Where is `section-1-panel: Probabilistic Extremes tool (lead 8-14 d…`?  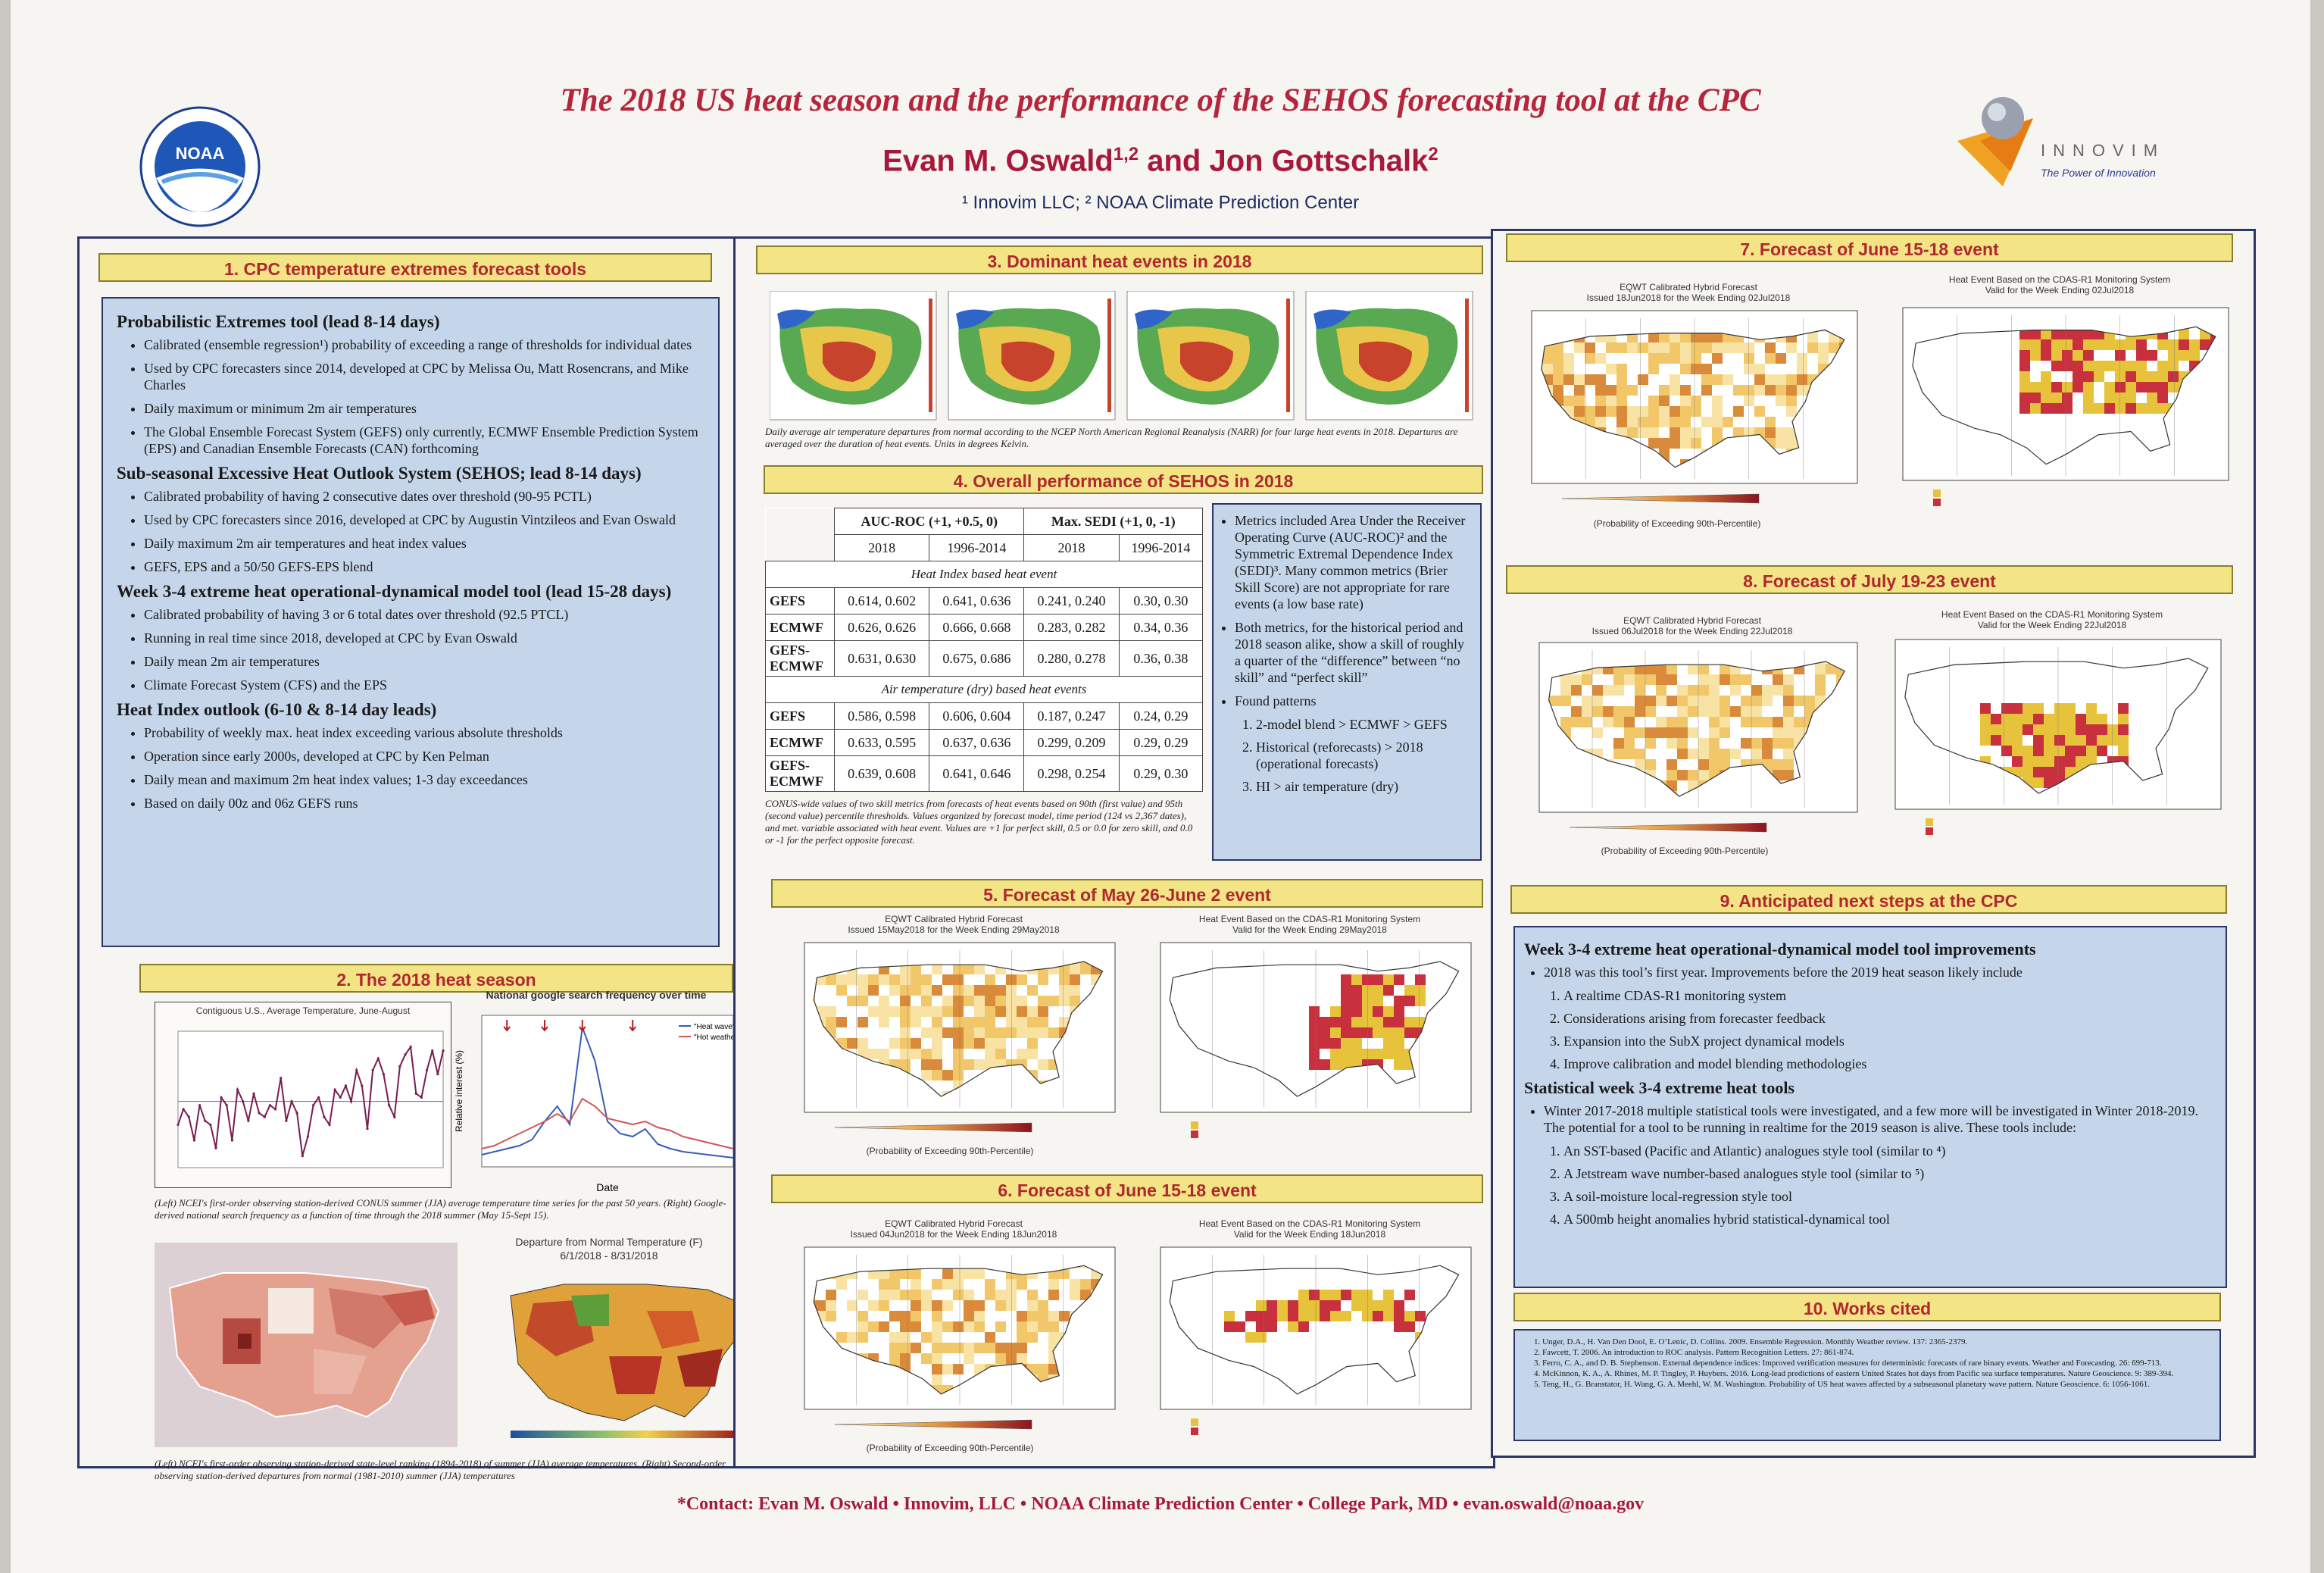
section-1-panel: Probabilistic Extremes tool (lead 8-14 d… is located at coordinates (411, 622).